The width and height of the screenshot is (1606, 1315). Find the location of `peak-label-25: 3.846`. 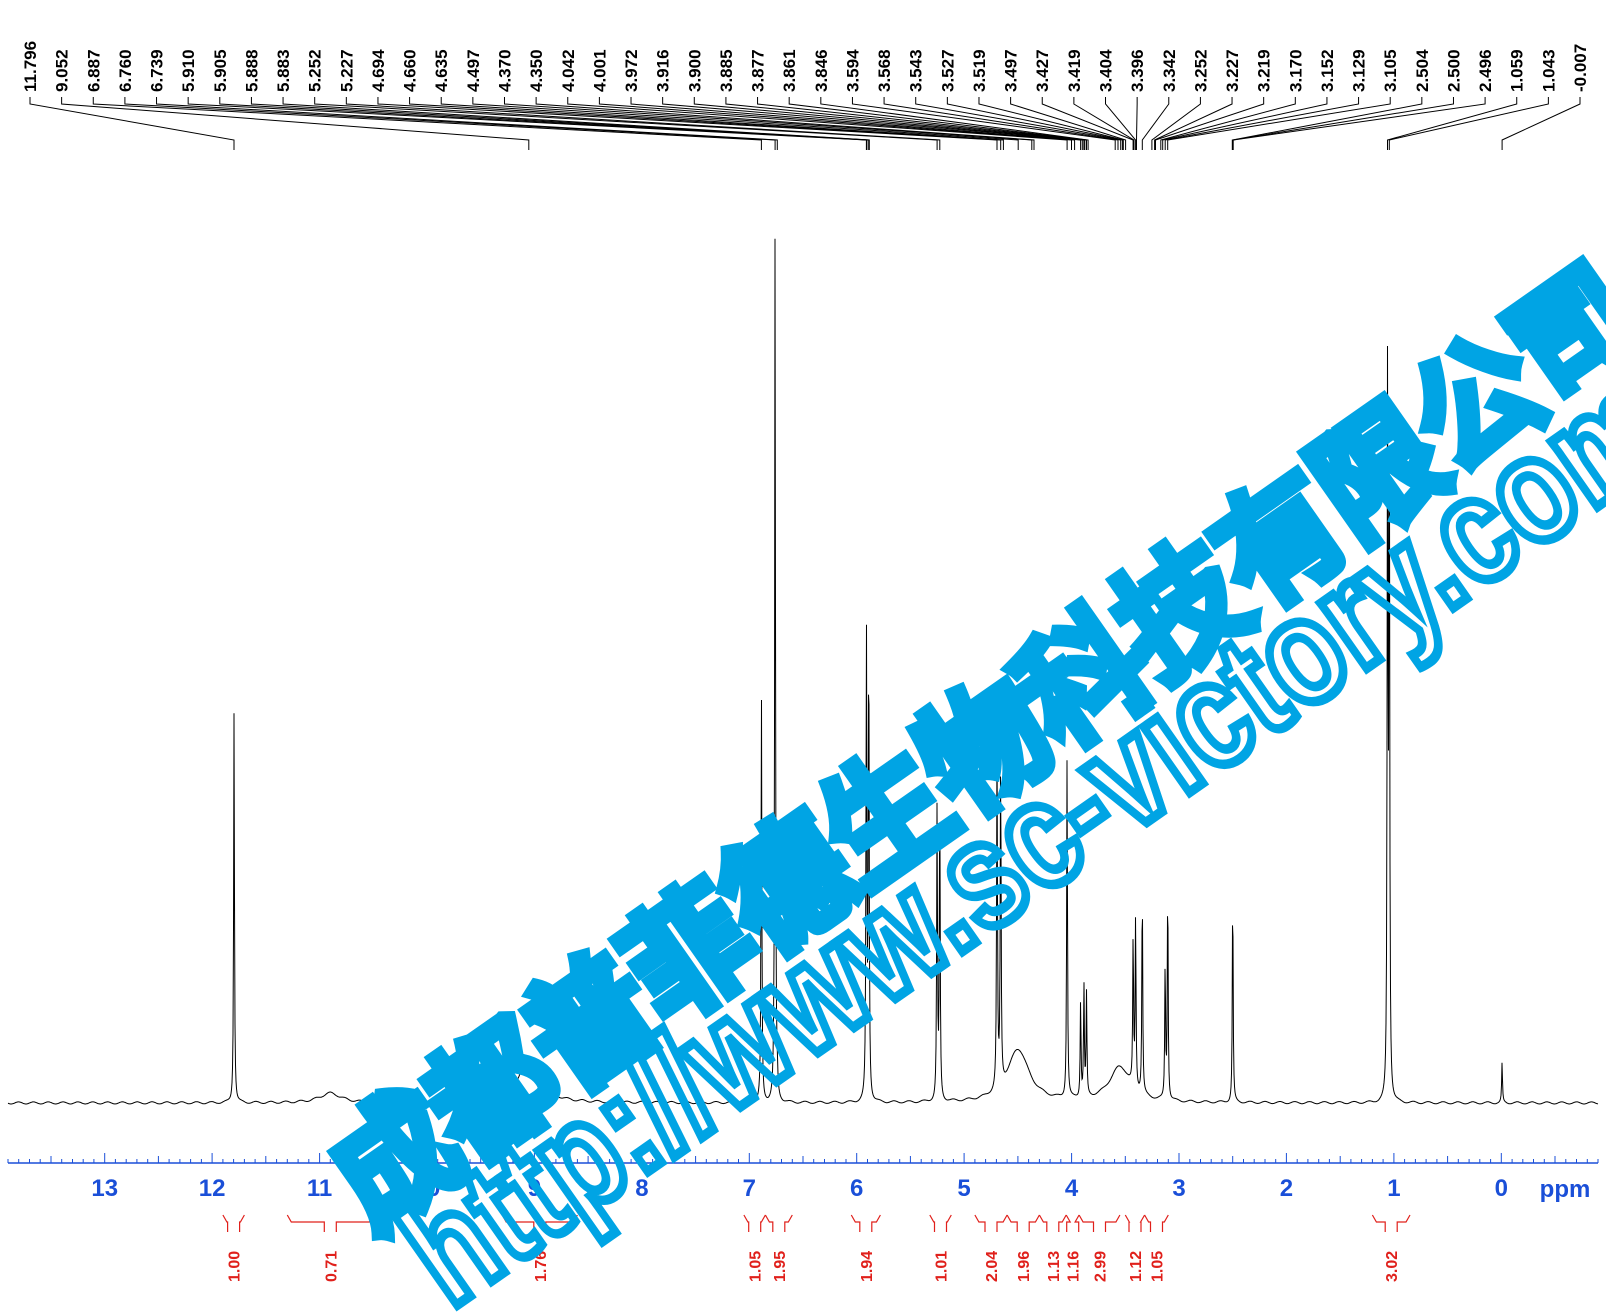

peak-label-25: 3.846 is located at coordinates (821, 70).